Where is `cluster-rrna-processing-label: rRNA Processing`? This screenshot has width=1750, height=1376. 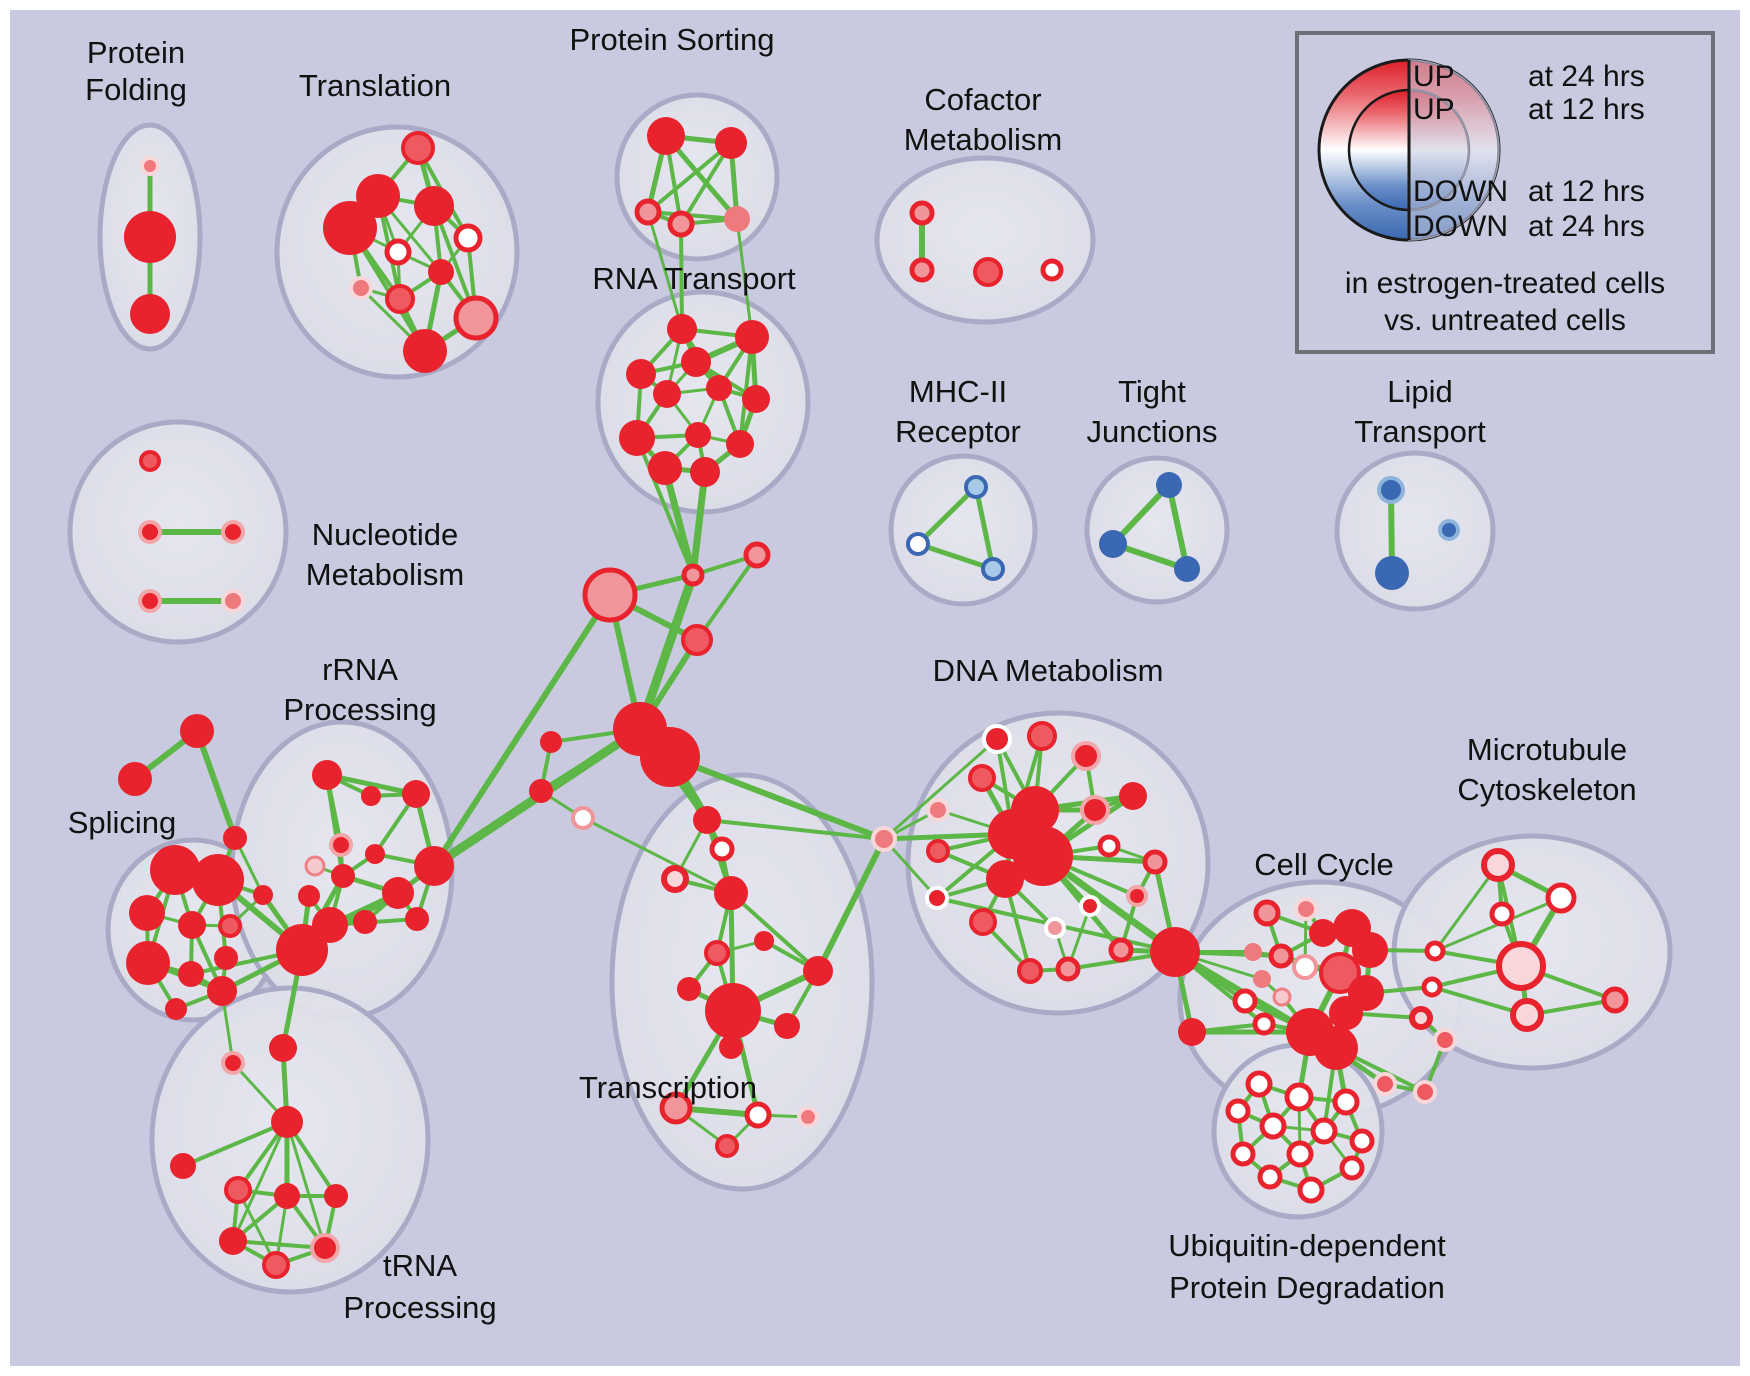
cluster-rrna-processing-label: rRNA Processing is located at coordinates (359, 689).